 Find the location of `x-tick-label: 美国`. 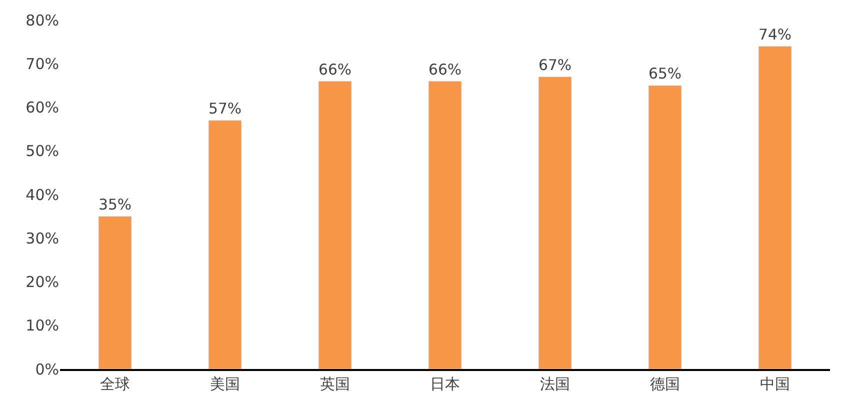

x-tick-label: 美国 is located at coordinates (225, 383).